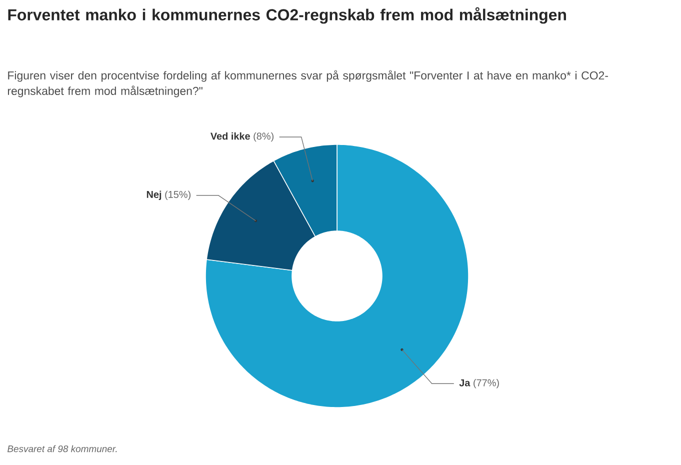  Describe the element at coordinates (308, 84) in the screenshot. I see `chart-subtitle: Figuren viser den procentvise fordeling af kommunernes svar på spørgsmålet "Forventer I at have en manko* i CO2-regnskabet frem mod målsætningen?"` at that location.